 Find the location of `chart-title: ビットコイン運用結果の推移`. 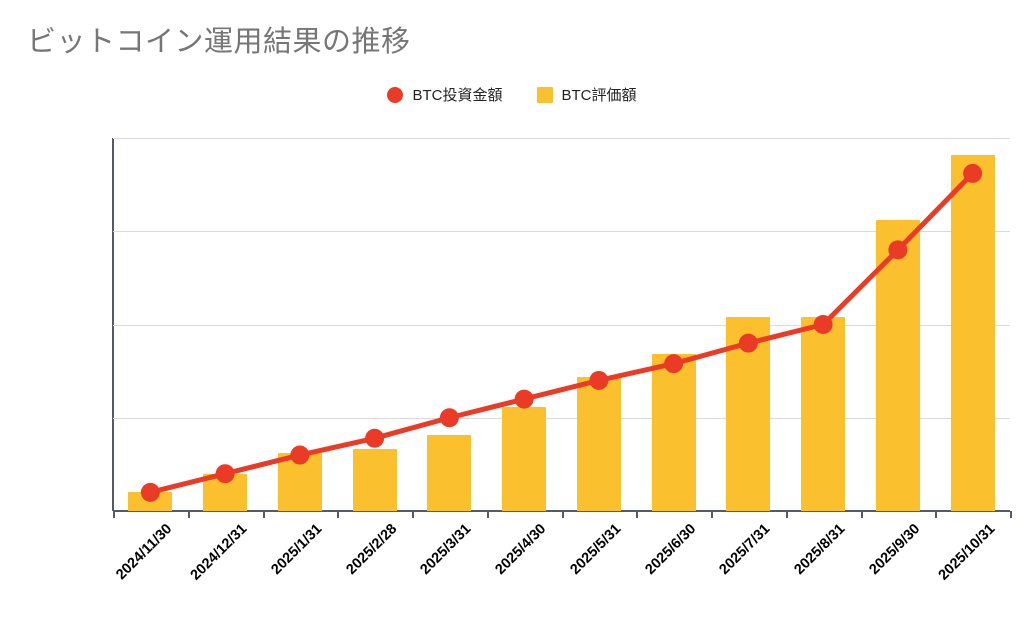

chart-title: ビットコイン運用結果の推移 is located at coordinates (219, 42).